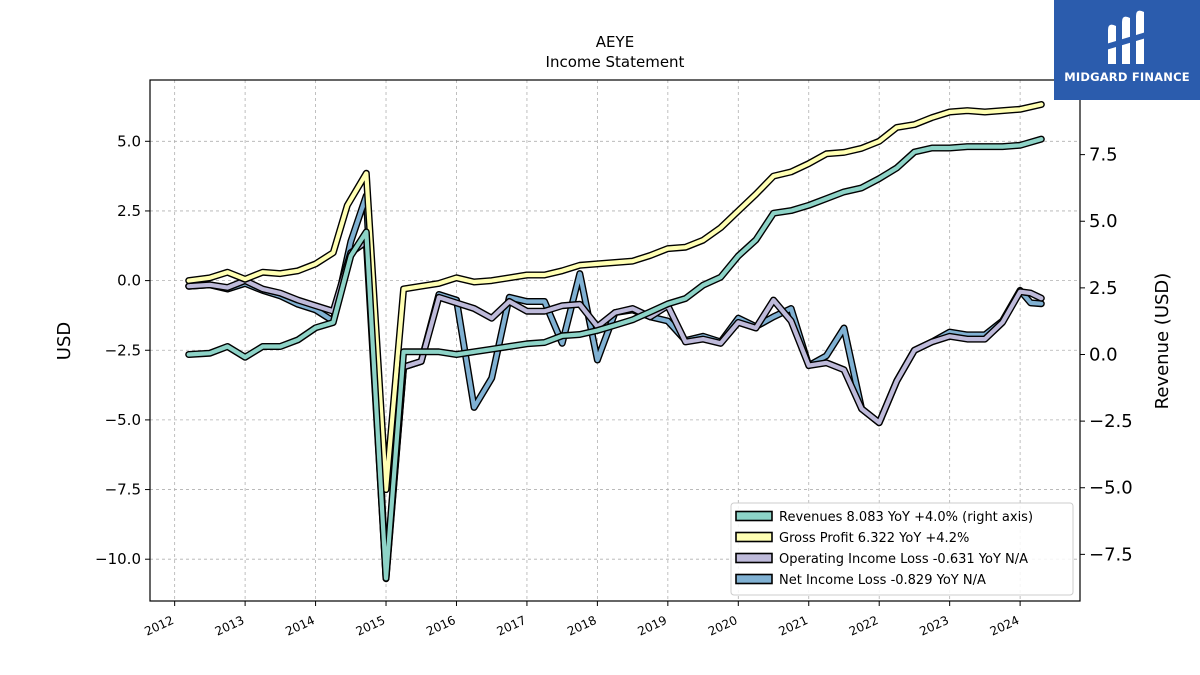  What do you see at coordinates (371, 626) in the screenshot?
I see `x-tick-label: 2015` at bounding box center [371, 626].